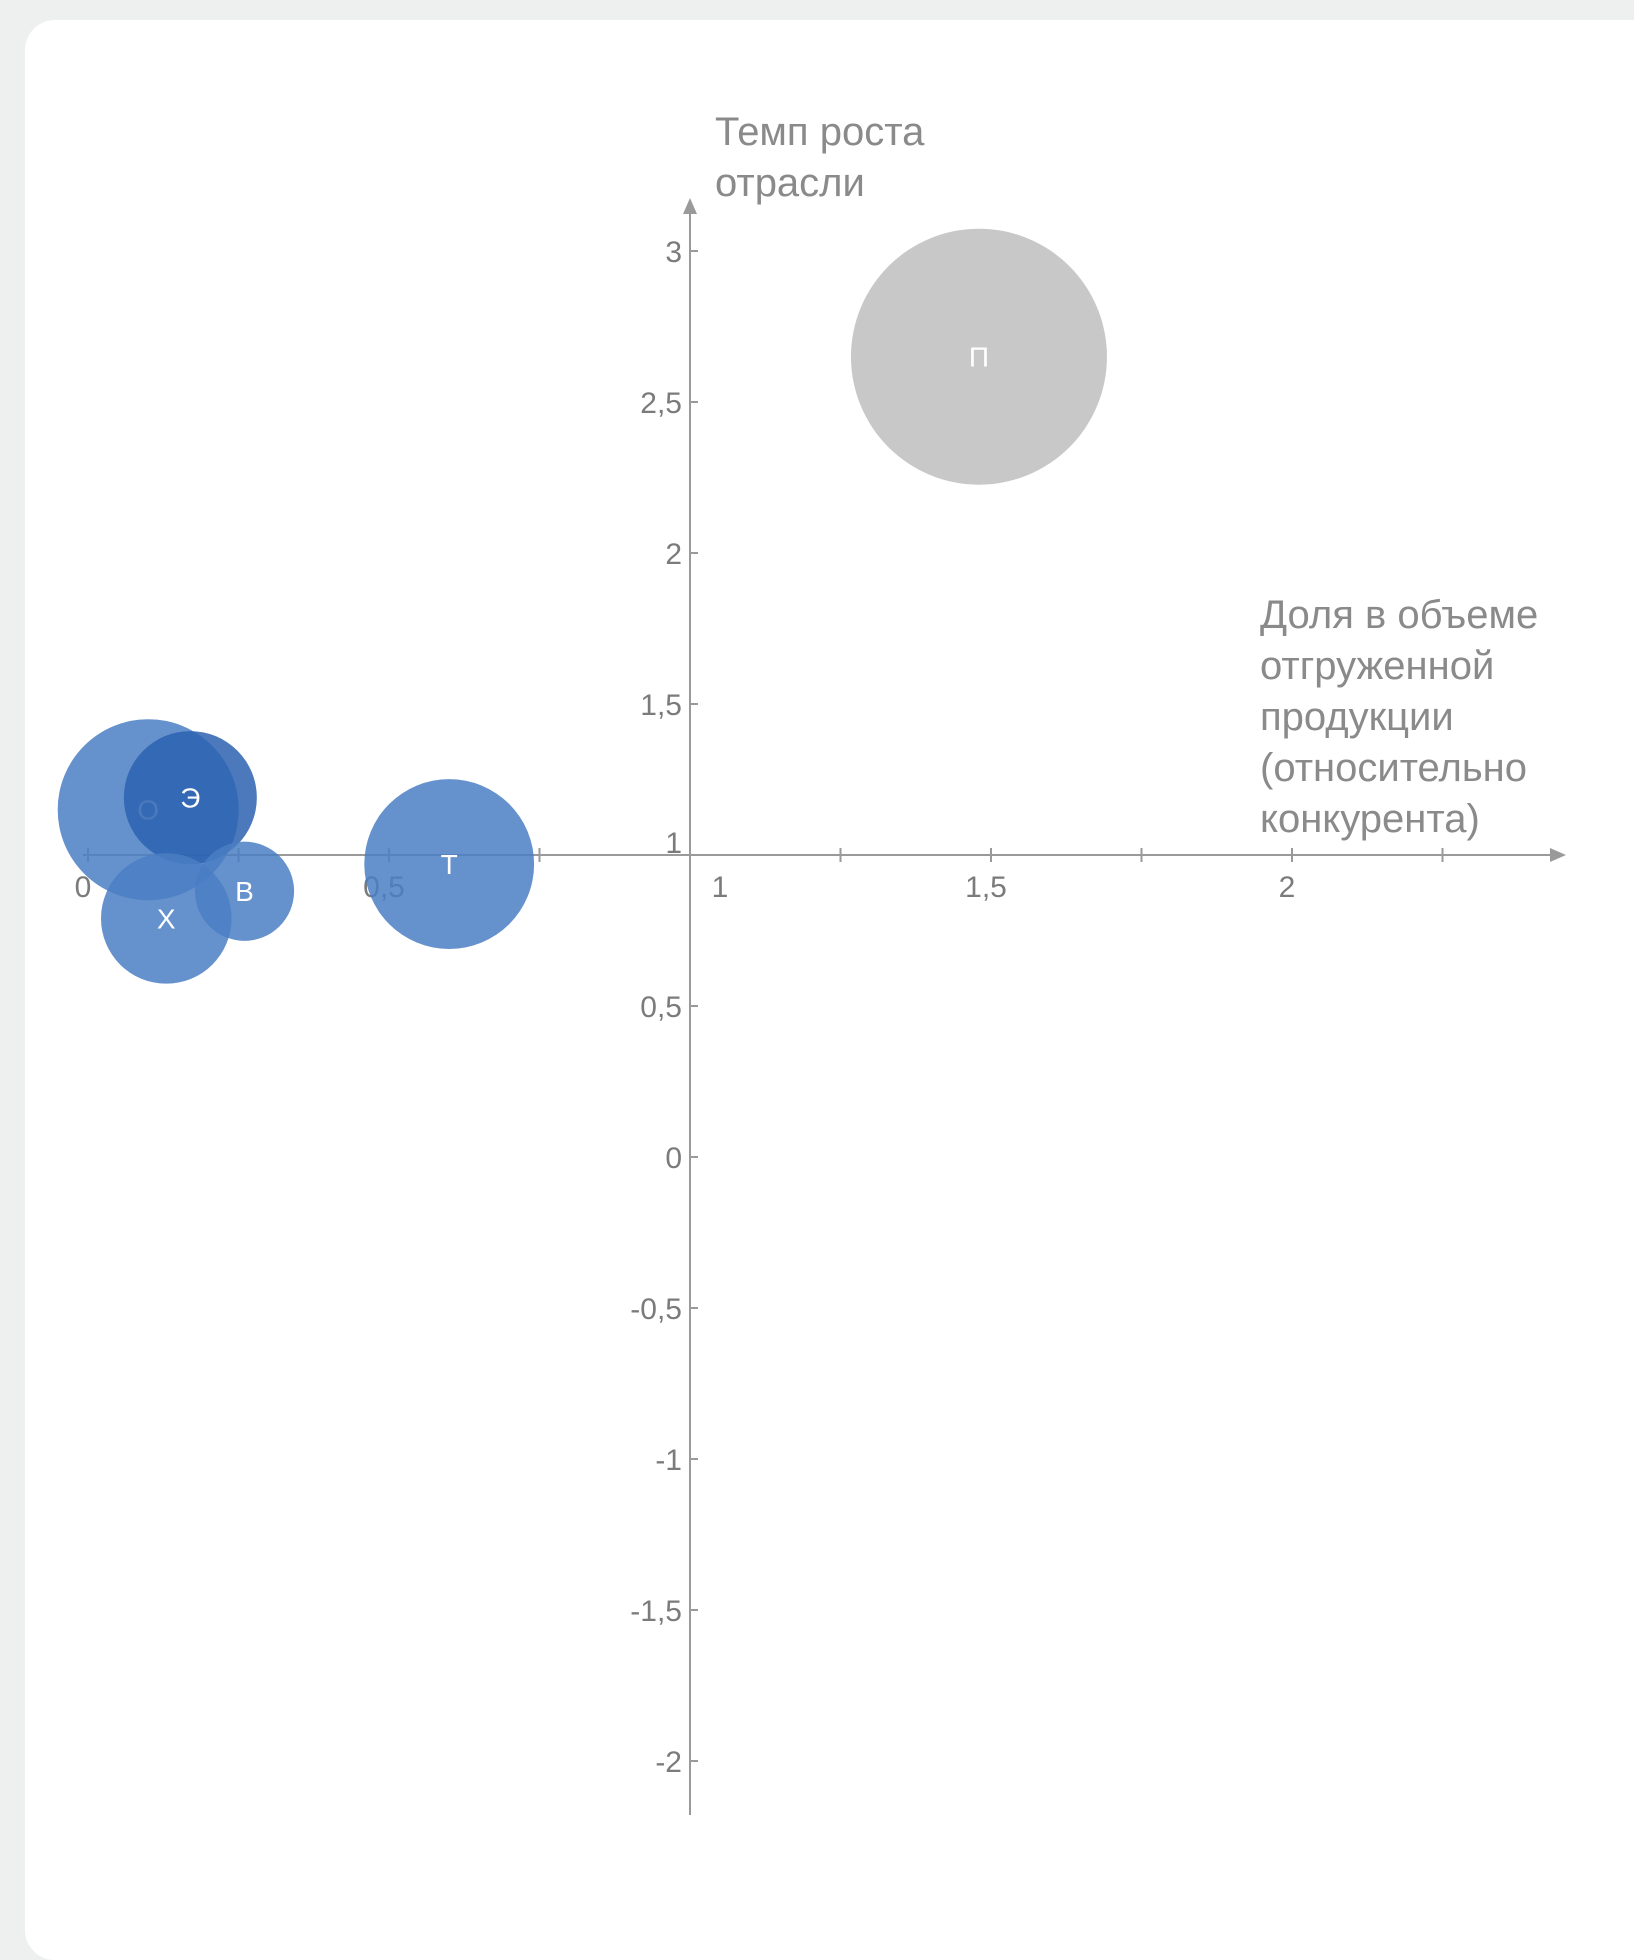  Describe the element at coordinates (673, 843) in the screenshot. I see `y-tick-label: 1` at that location.